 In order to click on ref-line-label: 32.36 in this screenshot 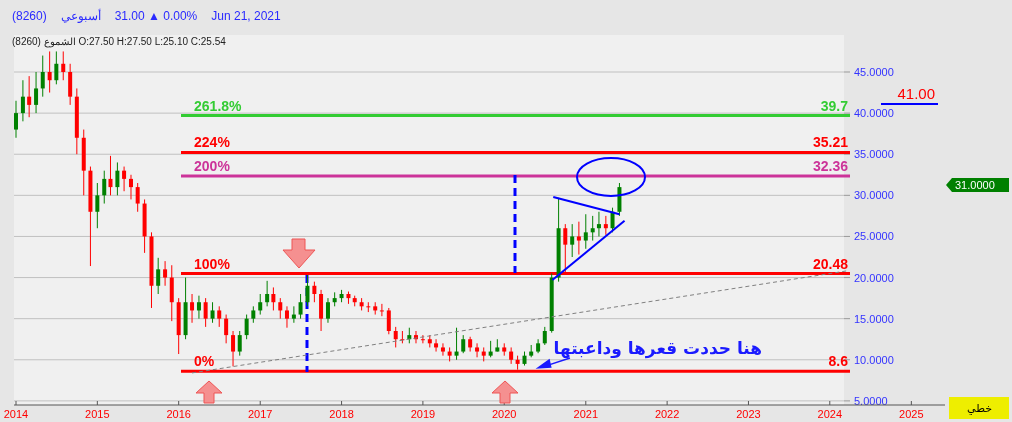, I will do `click(830, 165)`.